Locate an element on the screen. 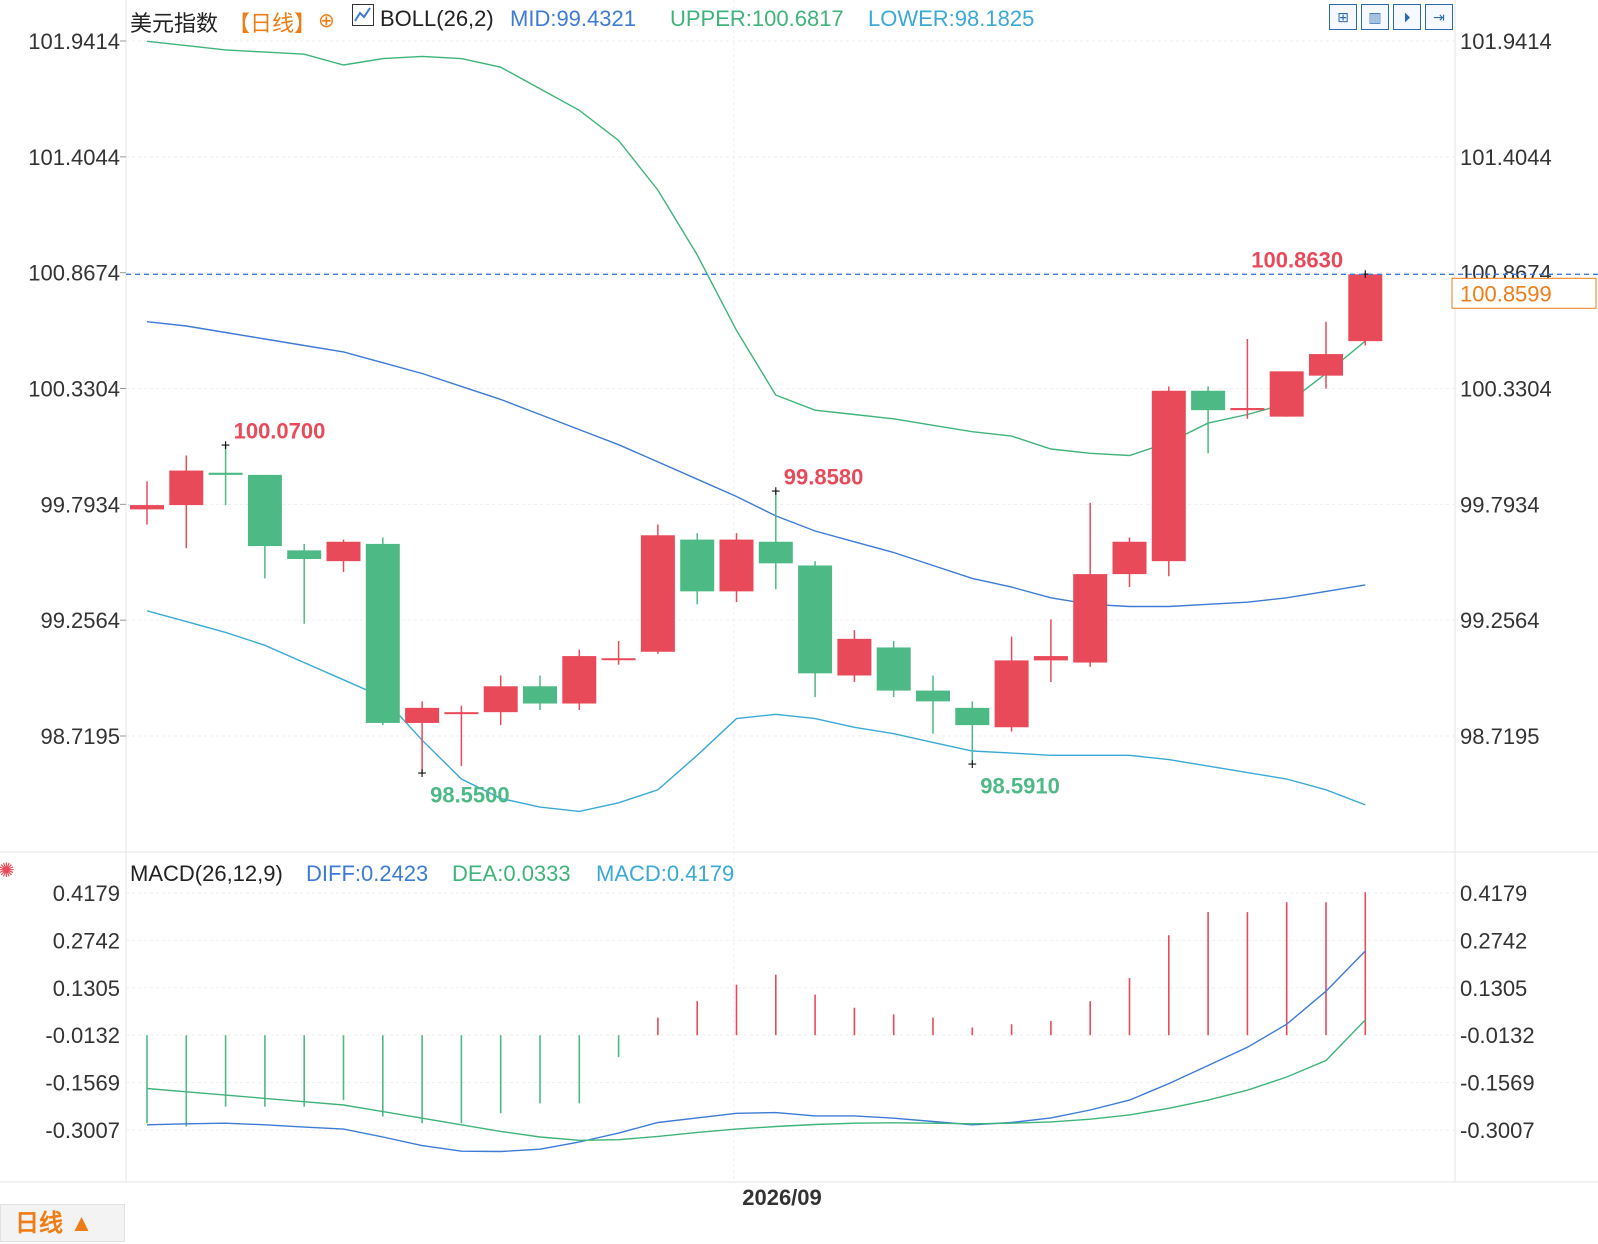  macd-tick-label-left: 0.4179 is located at coordinates (86, 893).